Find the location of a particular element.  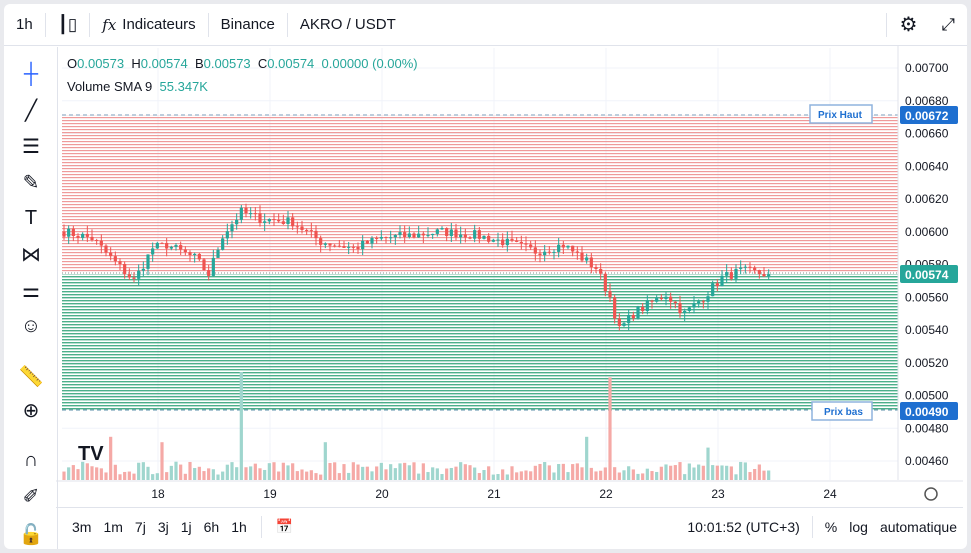

text-icon: T is located at coordinates (31, 217).